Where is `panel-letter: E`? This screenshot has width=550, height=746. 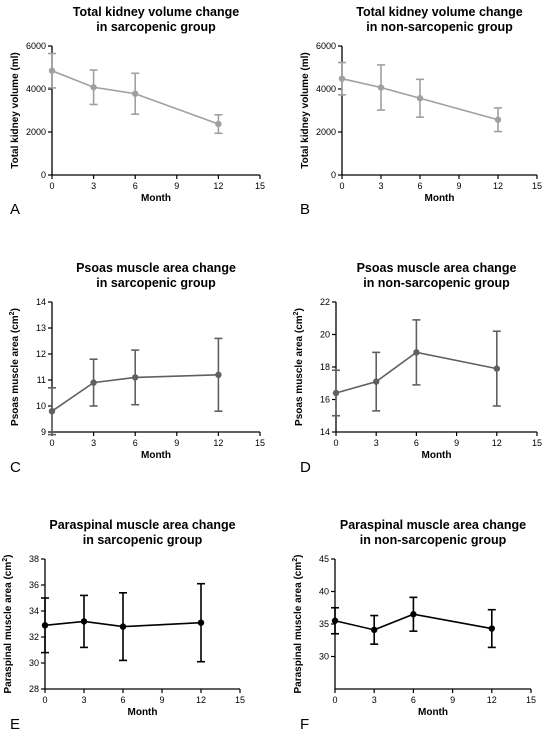
panel-letter: E is located at coordinates (15, 724).